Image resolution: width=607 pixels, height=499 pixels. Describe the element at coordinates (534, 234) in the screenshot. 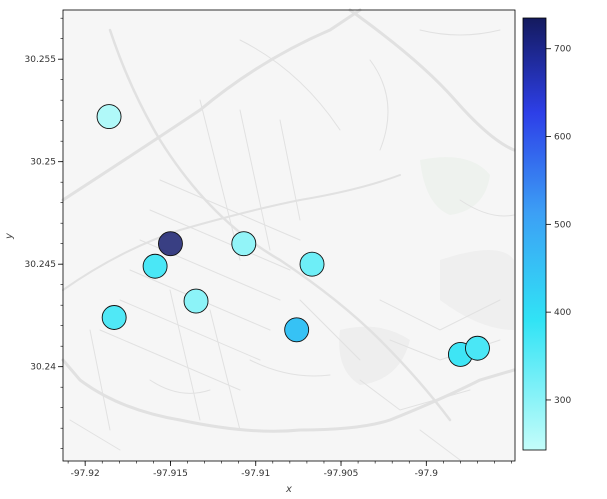

I see `colorbar` at that location.